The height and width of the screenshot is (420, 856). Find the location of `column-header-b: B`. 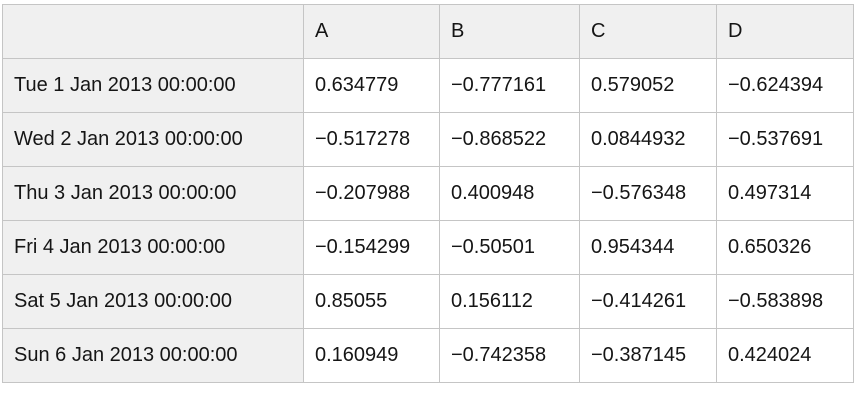

column-header-b: B is located at coordinates (509, 31).